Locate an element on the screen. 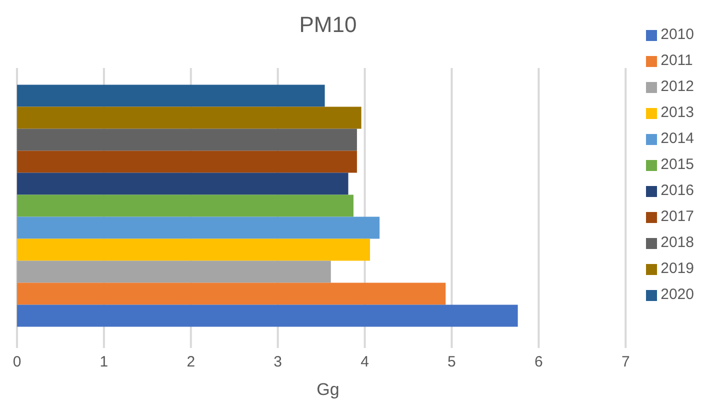 Image resolution: width=722 pixels, height=417 pixels. legend-label: 2017 is located at coordinates (677, 216).